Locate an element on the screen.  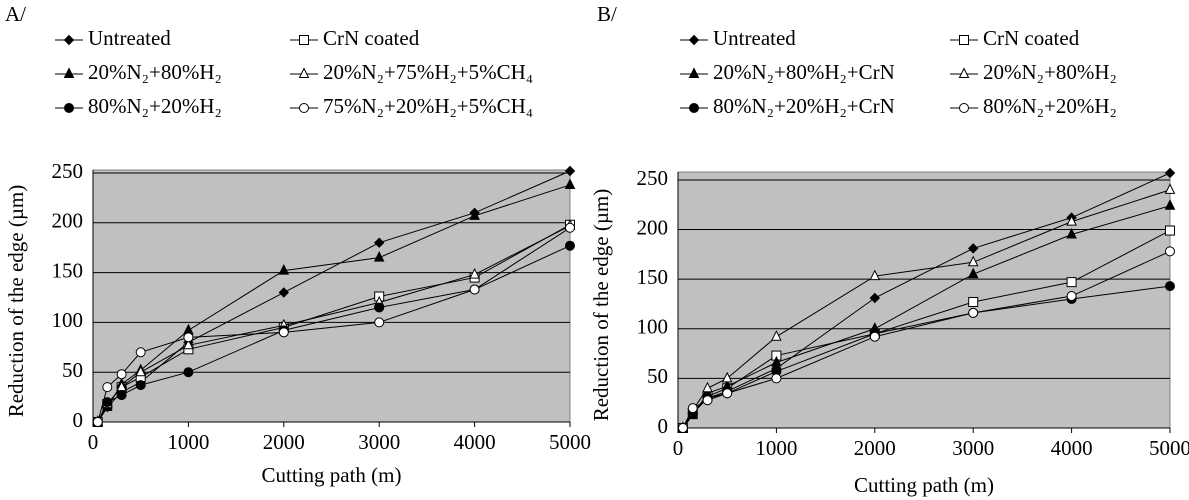
x-axis-label: Cutting path (m) is located at coordinates (924, 485).